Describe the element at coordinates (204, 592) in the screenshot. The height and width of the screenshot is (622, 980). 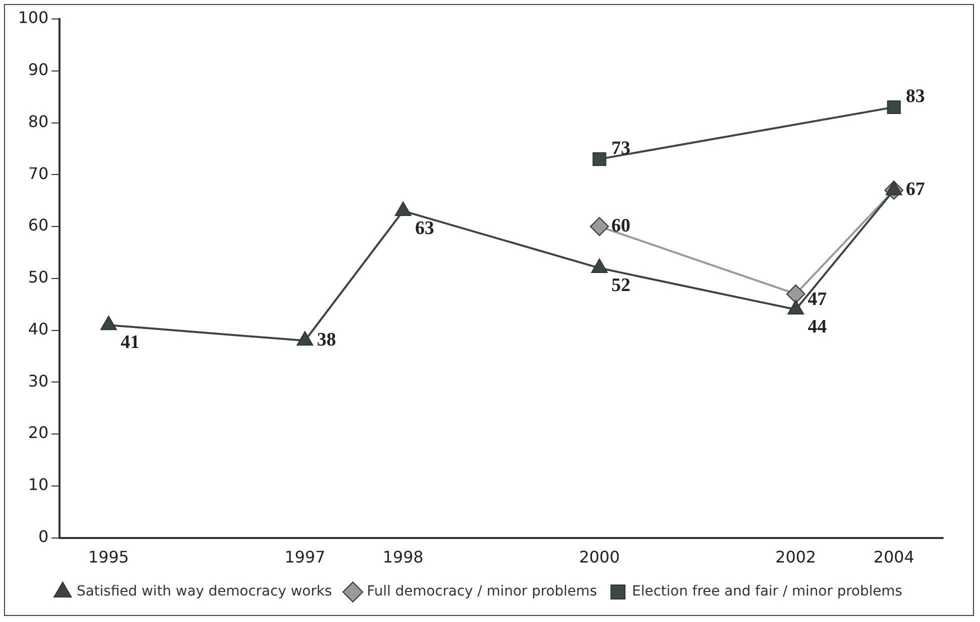
I see `legend-label: Satisfied with way democracy works` at that location.